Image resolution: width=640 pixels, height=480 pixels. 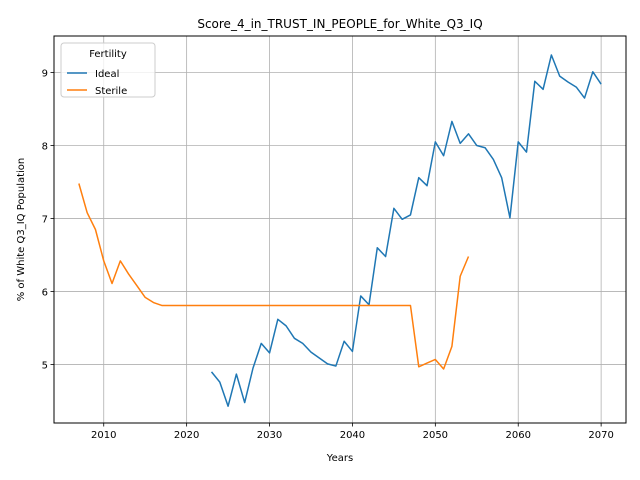 What do you see at coordinates (108, 54) in the screenshot?
I see `legend-title: Fertility` at bounding box center [108, 54].